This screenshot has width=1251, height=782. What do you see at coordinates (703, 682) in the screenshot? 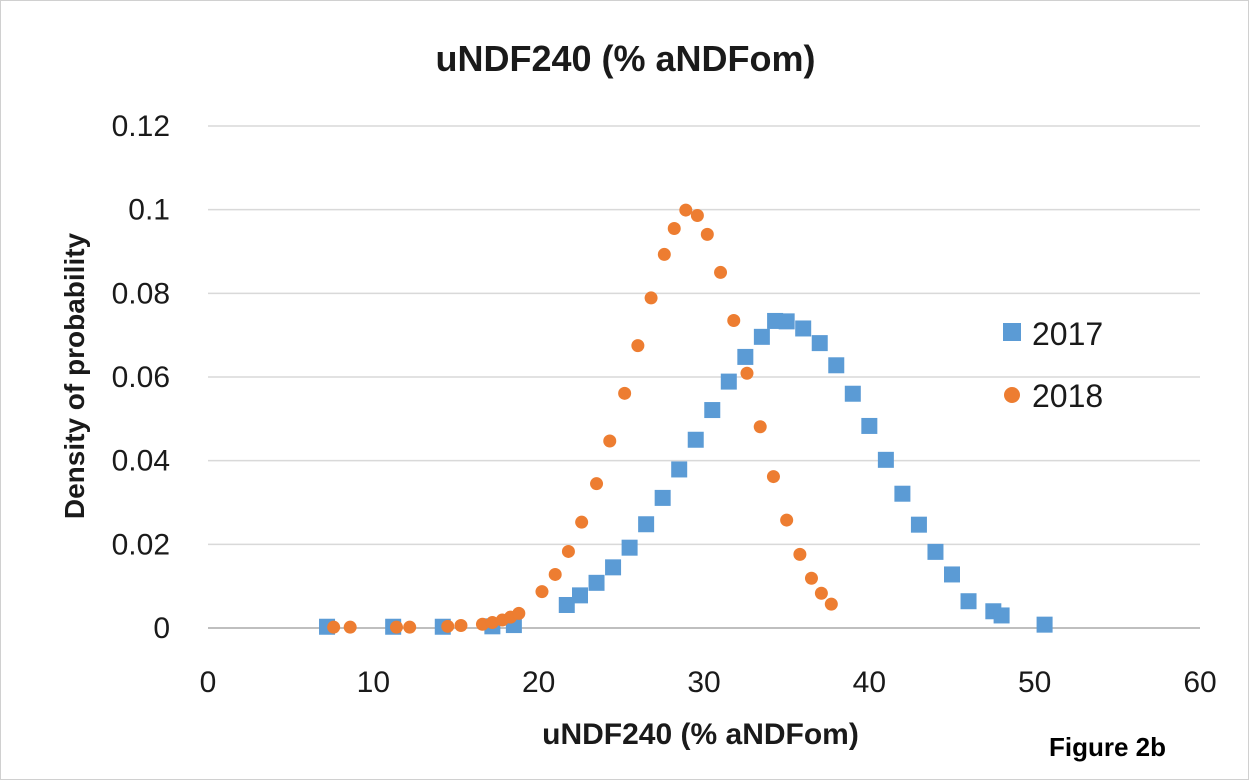
I see `x-tick-label: 30` at bounding box center [703, 682].